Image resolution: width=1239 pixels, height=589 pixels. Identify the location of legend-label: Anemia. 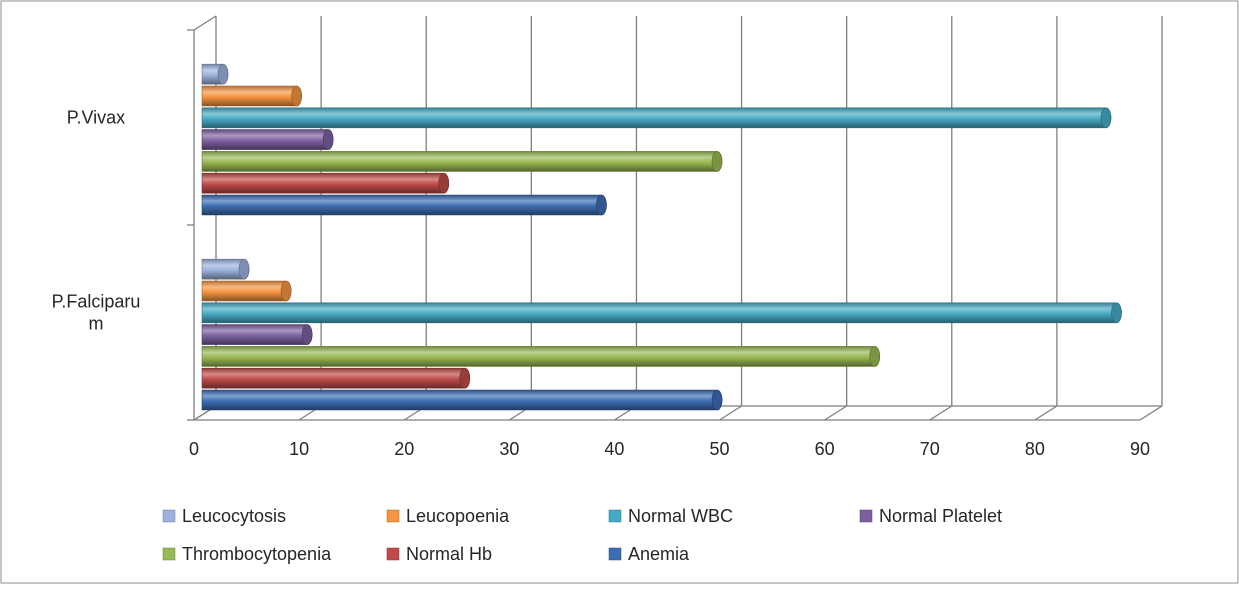
(659, 554).